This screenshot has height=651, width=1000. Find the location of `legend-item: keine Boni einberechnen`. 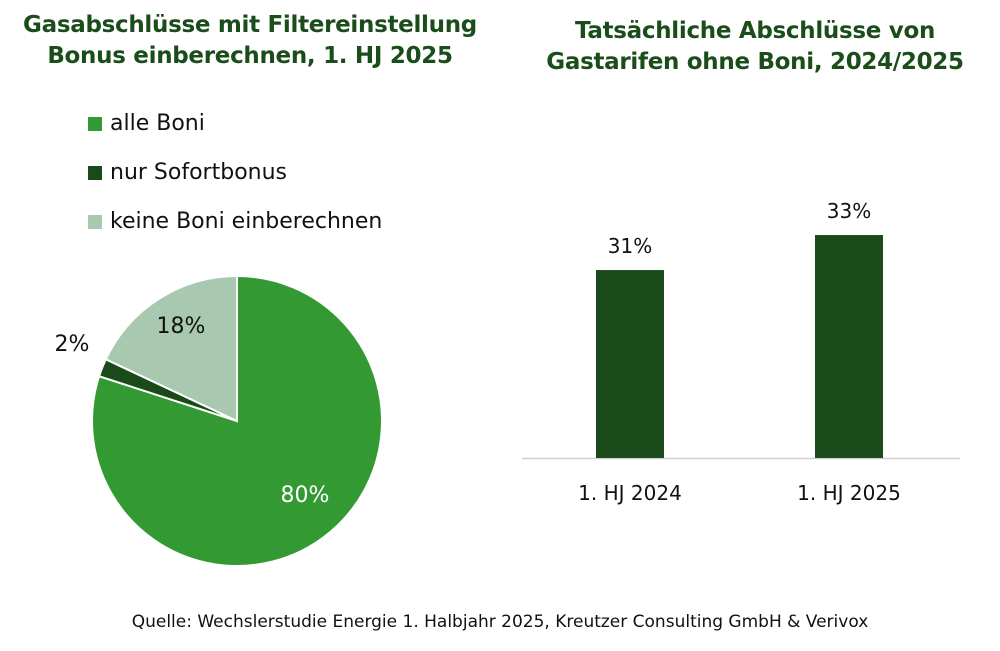

legend-item: keine Boni einberechnen is located at coordinates (235, 221).